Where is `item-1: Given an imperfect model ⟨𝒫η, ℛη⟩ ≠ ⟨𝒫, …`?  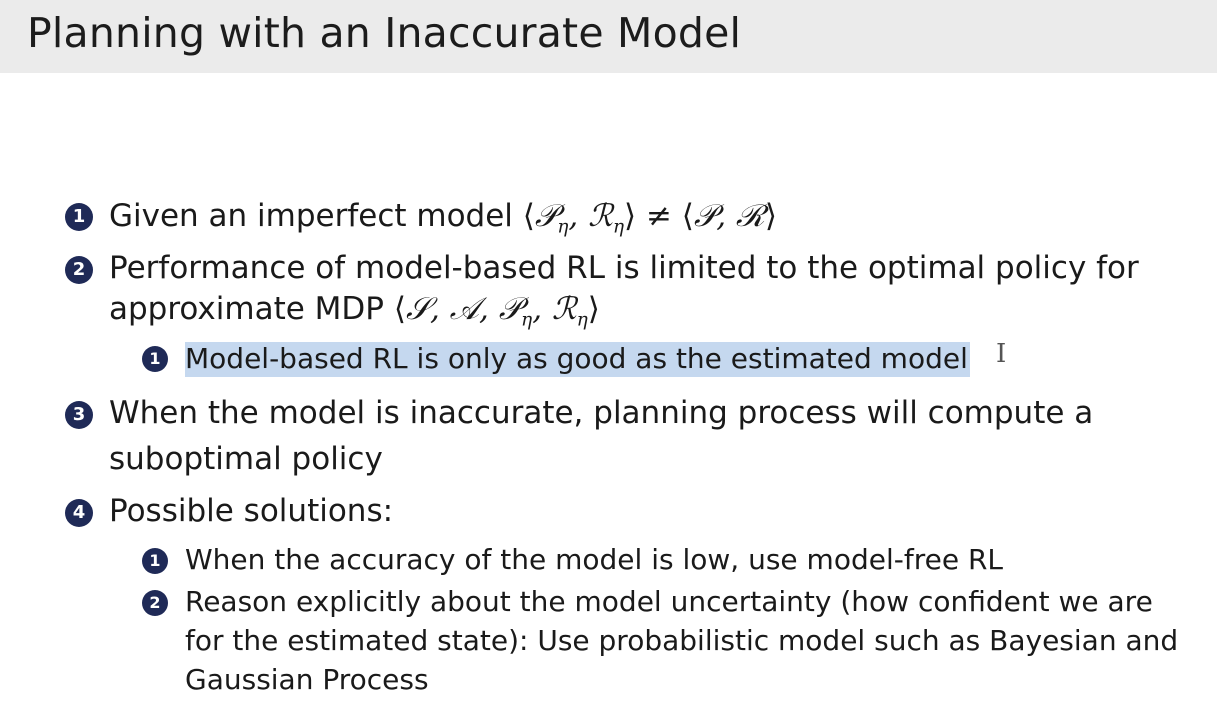
item-1: Given an imperfect model ⟨𝒫η, ℛη⟩ ≠ ⟨𝒫, … is located at coordinates (443, 222).